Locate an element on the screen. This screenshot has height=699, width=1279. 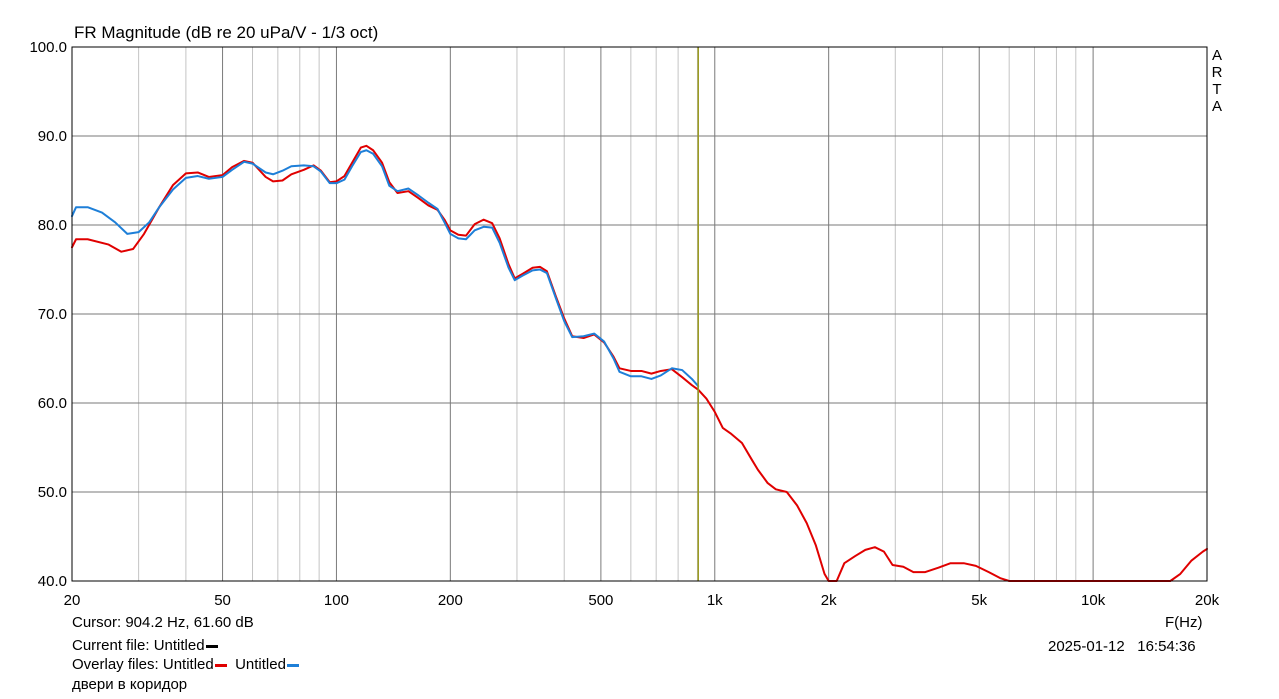
x-tick-label: 100 is located at coordinates (336, 600).